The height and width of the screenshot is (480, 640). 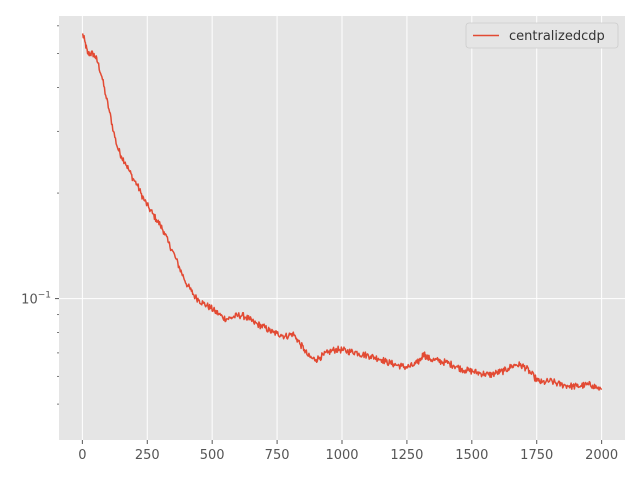 What do you see at coordinates (212, 455) in the screenshot?
I see `x-tick-label: 500` at bounding box center [212, 455].